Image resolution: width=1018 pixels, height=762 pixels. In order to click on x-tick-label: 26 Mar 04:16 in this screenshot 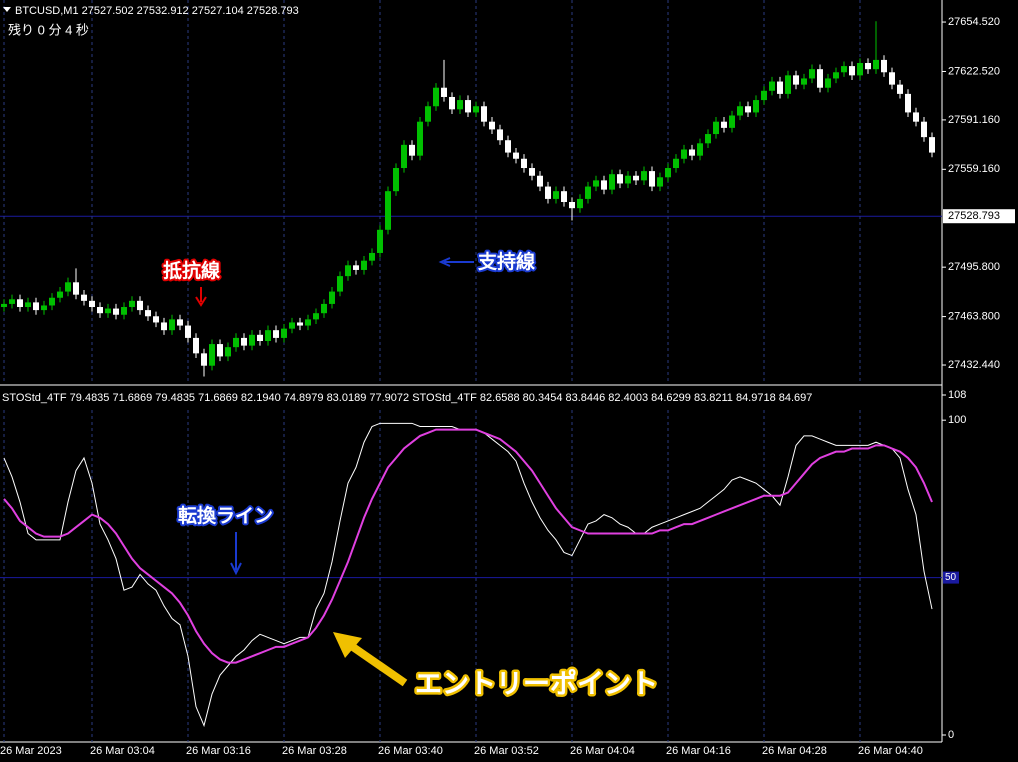, I will do `click(698, 751)`.